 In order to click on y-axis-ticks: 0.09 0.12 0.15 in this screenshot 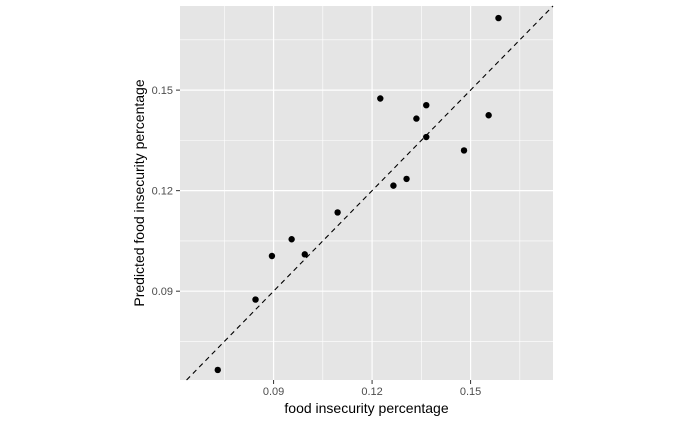, I will do `click(166, 191)`.